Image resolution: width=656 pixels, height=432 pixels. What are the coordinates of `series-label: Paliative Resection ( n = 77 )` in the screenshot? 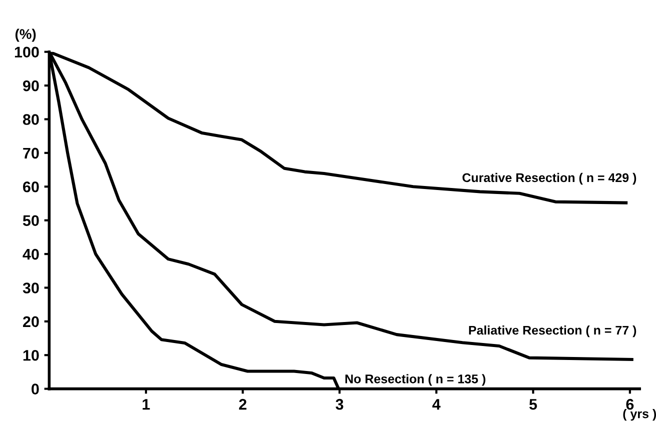 It's located at (552, 331).